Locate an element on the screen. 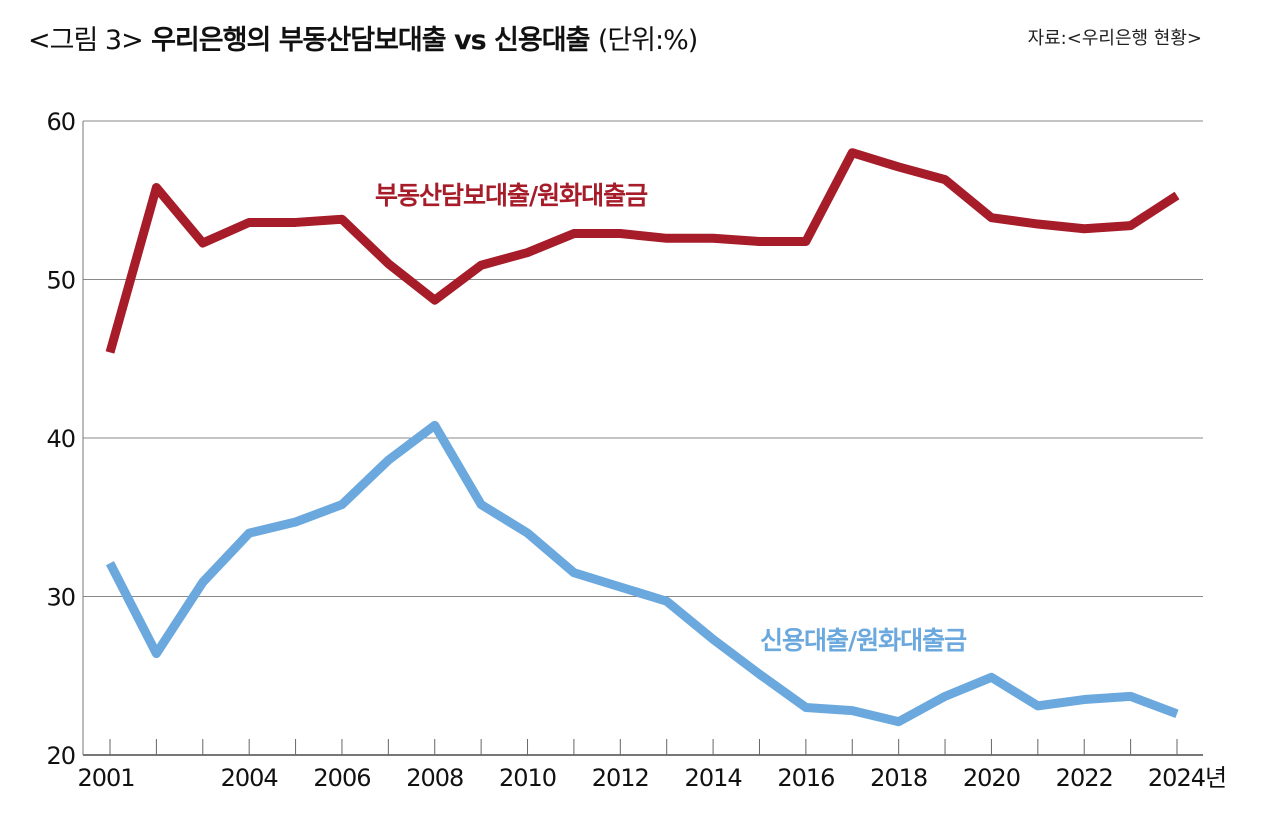 The height and width of the screenshot is (823, 1280). x-tick-label: 2022 is located at coordinates (1084, 778).